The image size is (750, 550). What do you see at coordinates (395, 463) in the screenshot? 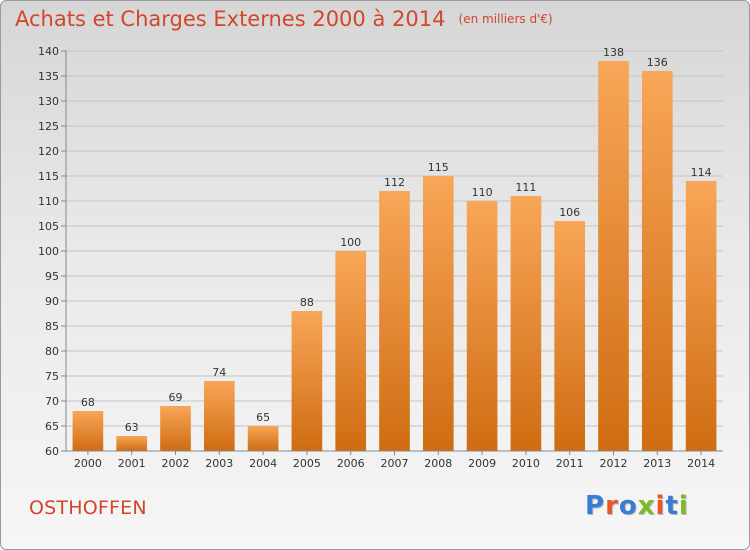
I see `x-tick-label: 2007` at bounding box center [395, 463].